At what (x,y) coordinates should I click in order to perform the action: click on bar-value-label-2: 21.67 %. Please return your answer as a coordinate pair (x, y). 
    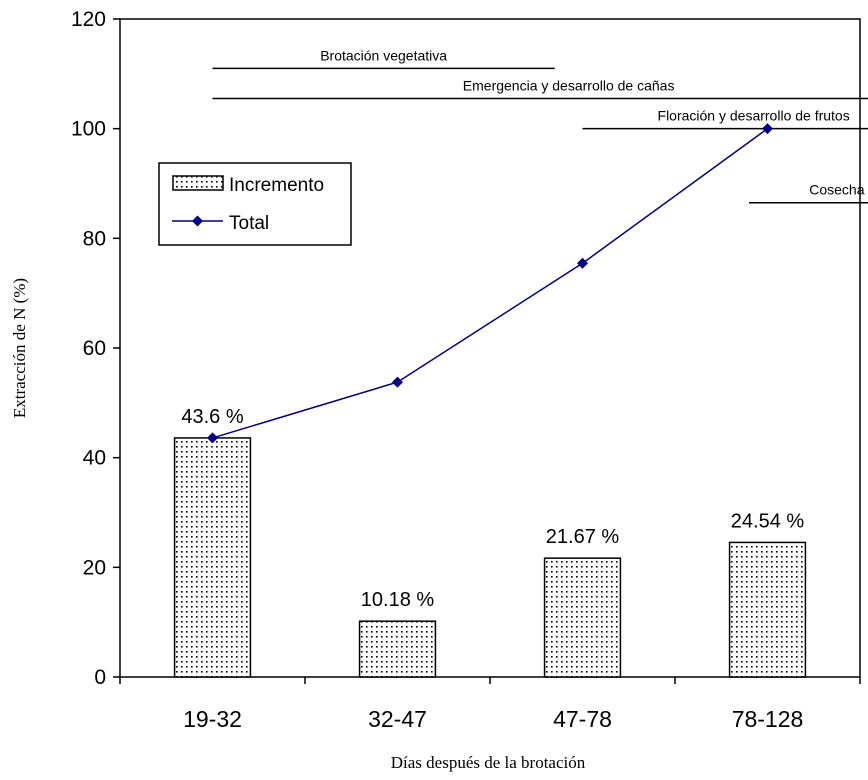
    Looking at the image, I should click on (583, 537).